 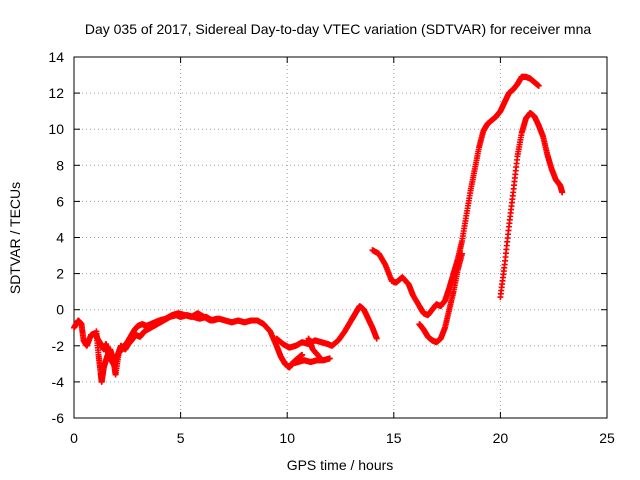 I want to click on y-tick-label: -2, so click(x=58, y=346).